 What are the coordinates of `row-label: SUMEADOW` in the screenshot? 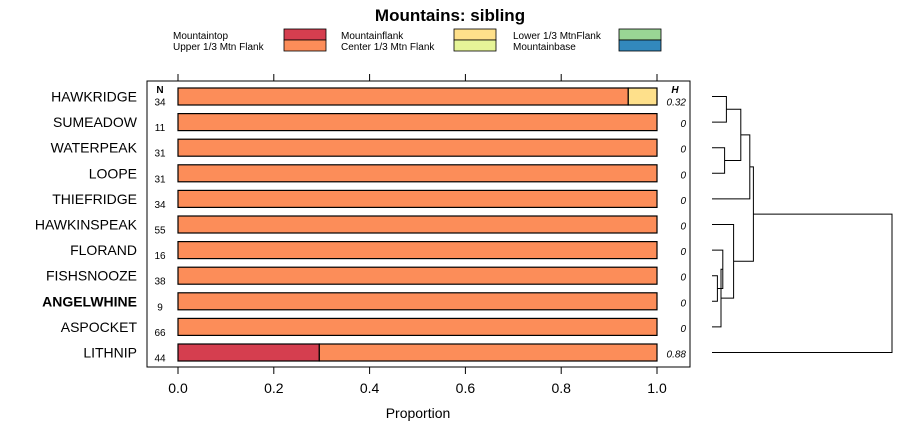 It's located at (95, 122).